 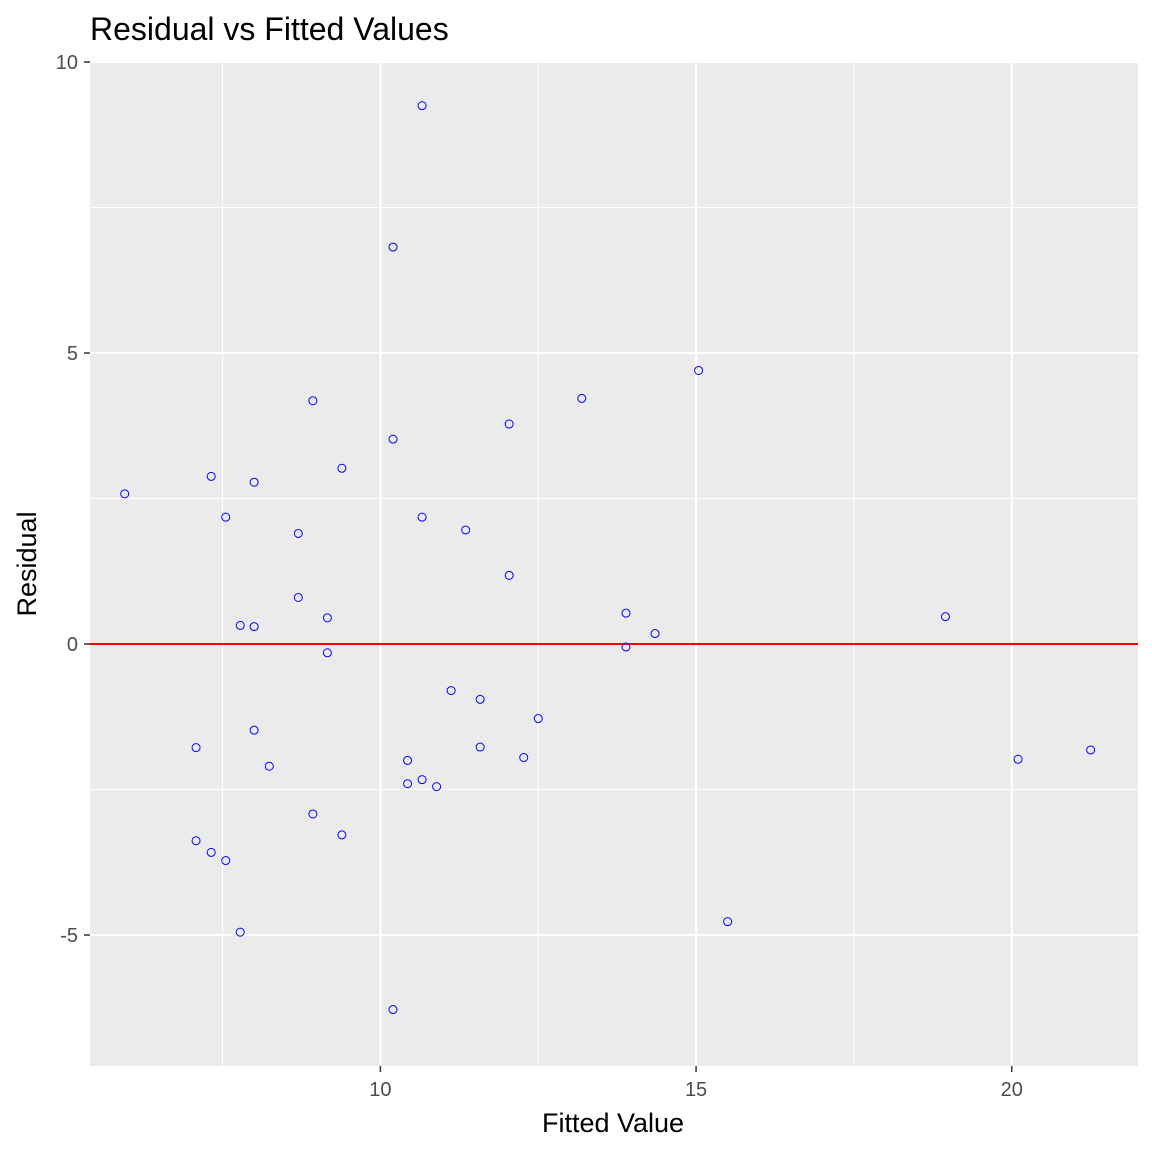 I want to click on x-tick-label: 20, so click(x=1012, y=1090).